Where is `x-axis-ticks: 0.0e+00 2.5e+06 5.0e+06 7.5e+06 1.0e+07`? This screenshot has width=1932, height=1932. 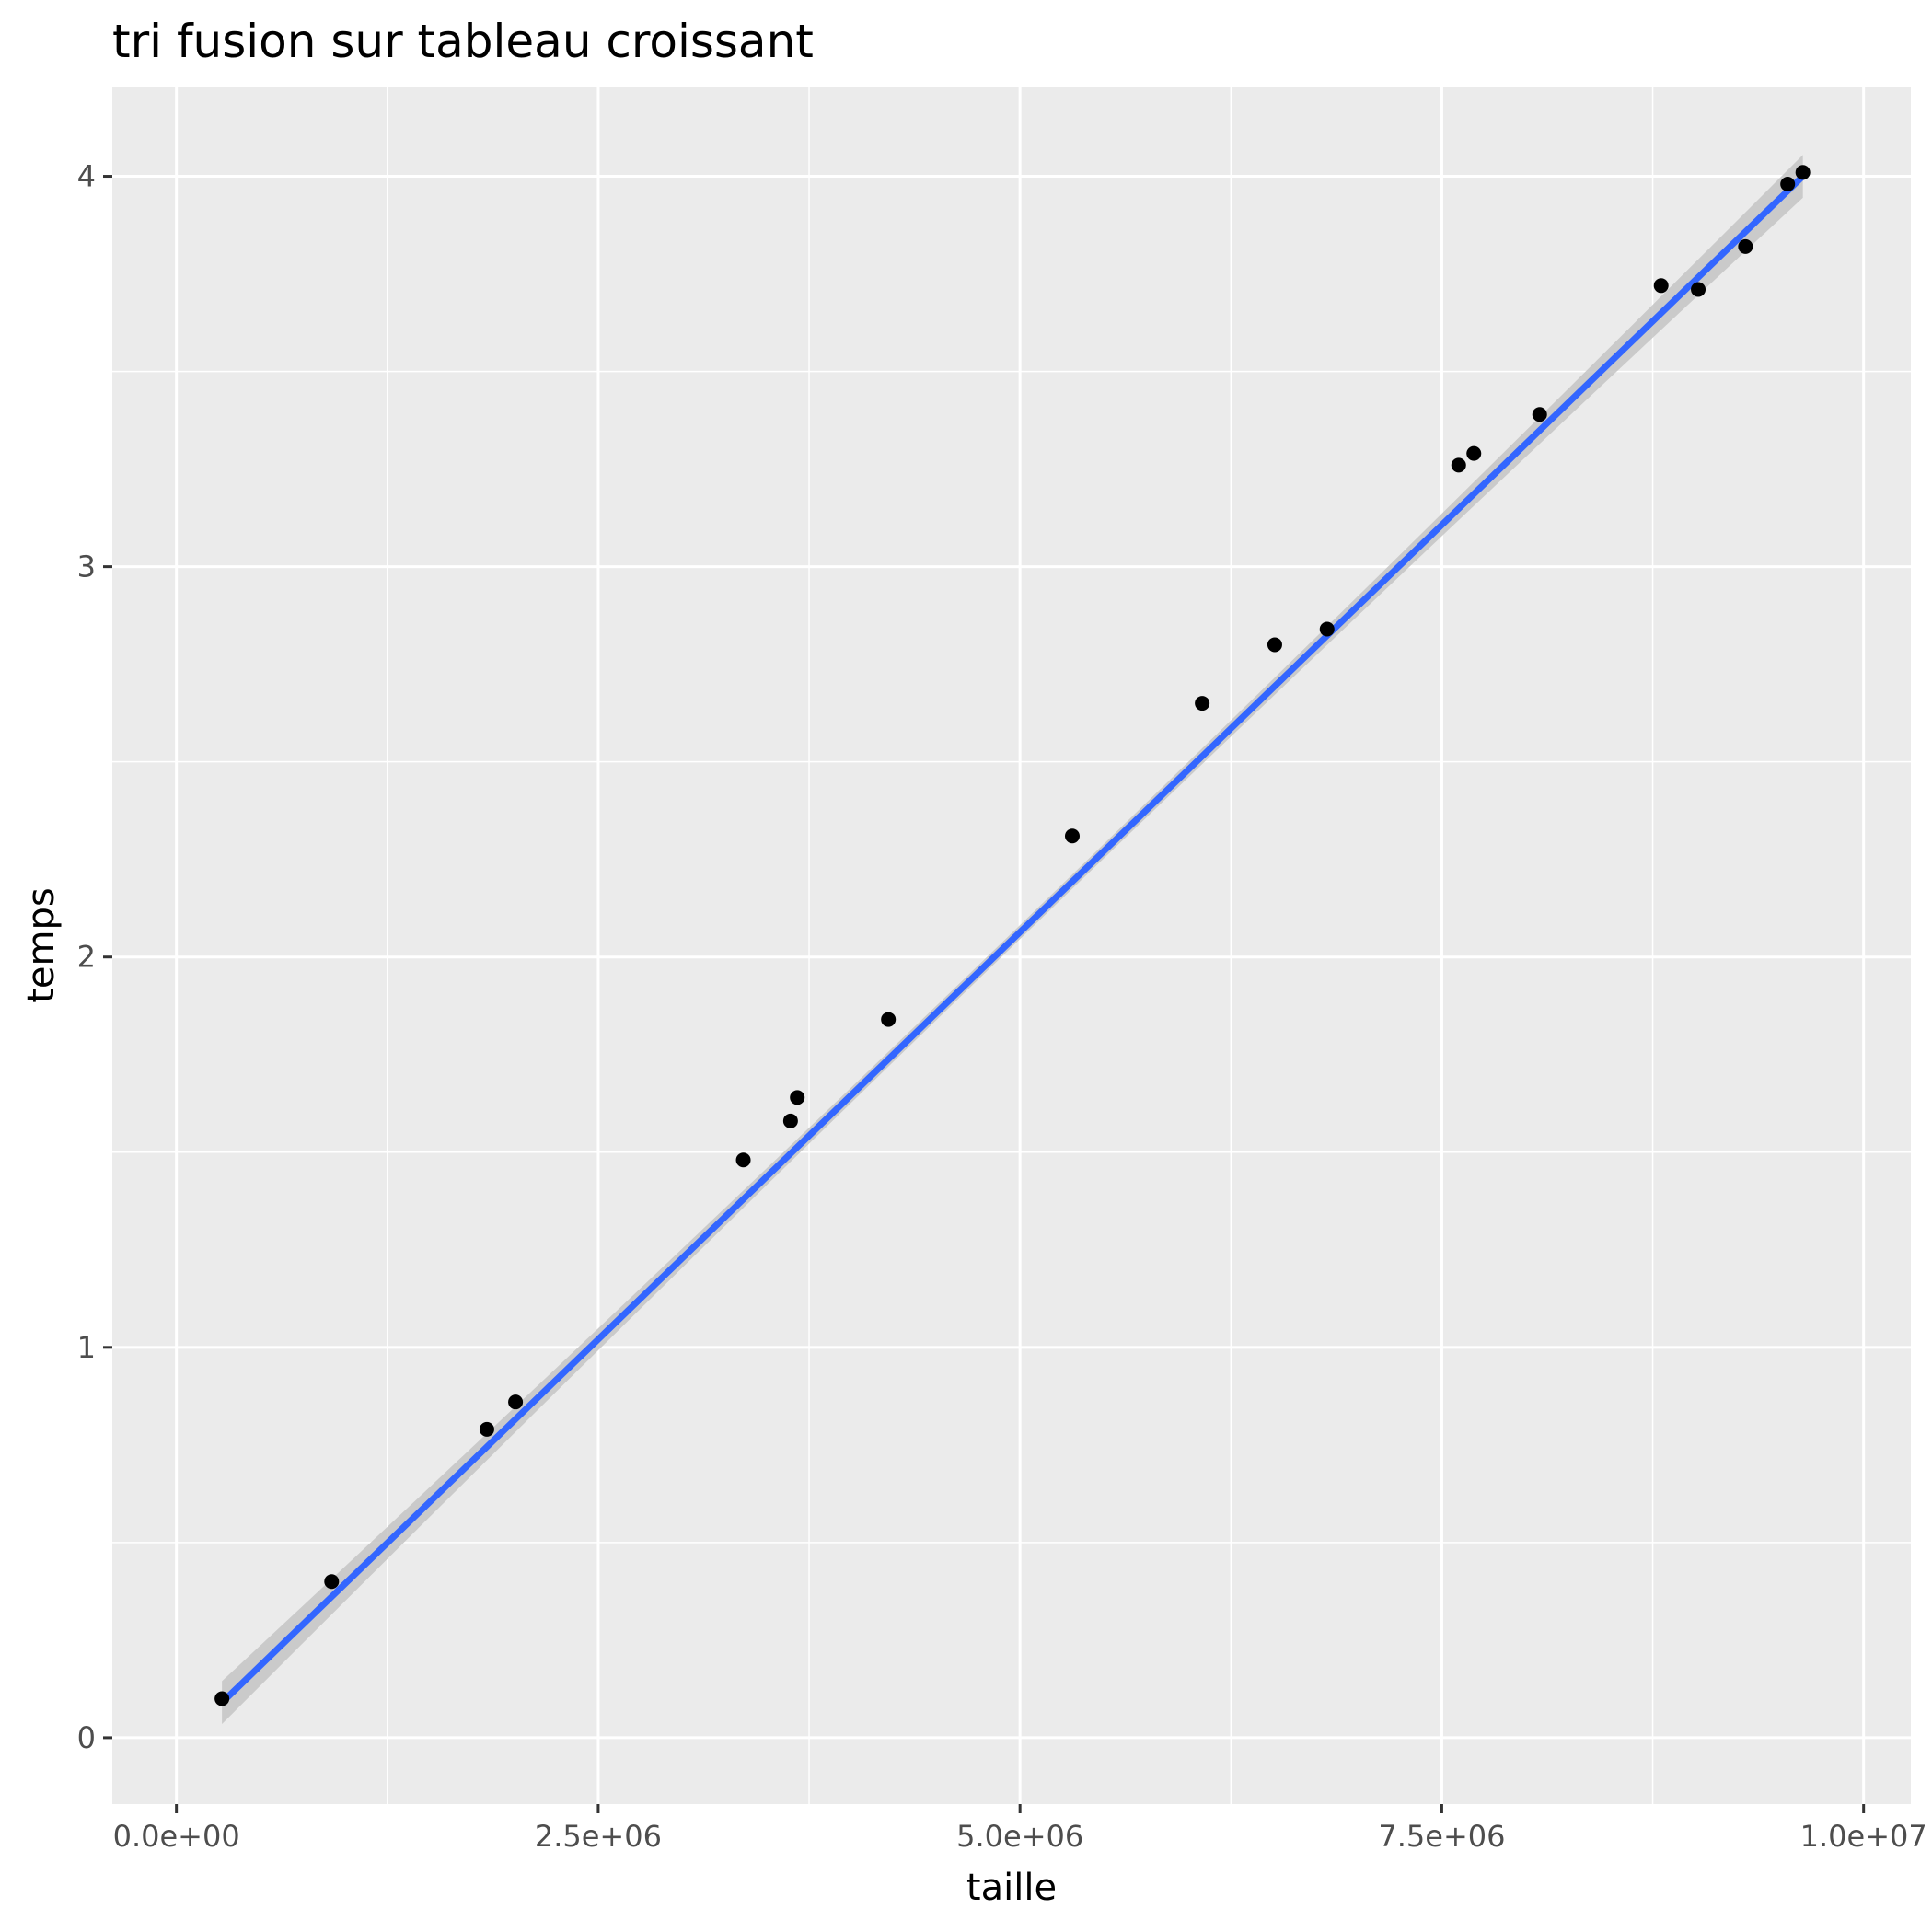 x-axis-ticks: 0.0e+00 2.5e+06 5.0e+06 7.5e+06 1.0e+07 is located at coordinates (1020, 1829).